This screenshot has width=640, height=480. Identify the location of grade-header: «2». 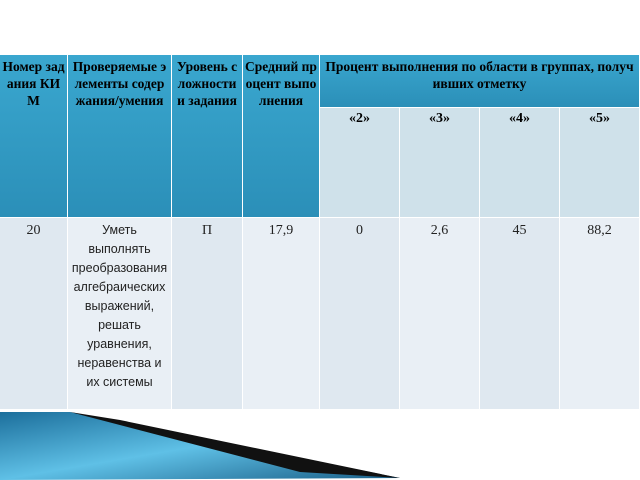
(360, 163).